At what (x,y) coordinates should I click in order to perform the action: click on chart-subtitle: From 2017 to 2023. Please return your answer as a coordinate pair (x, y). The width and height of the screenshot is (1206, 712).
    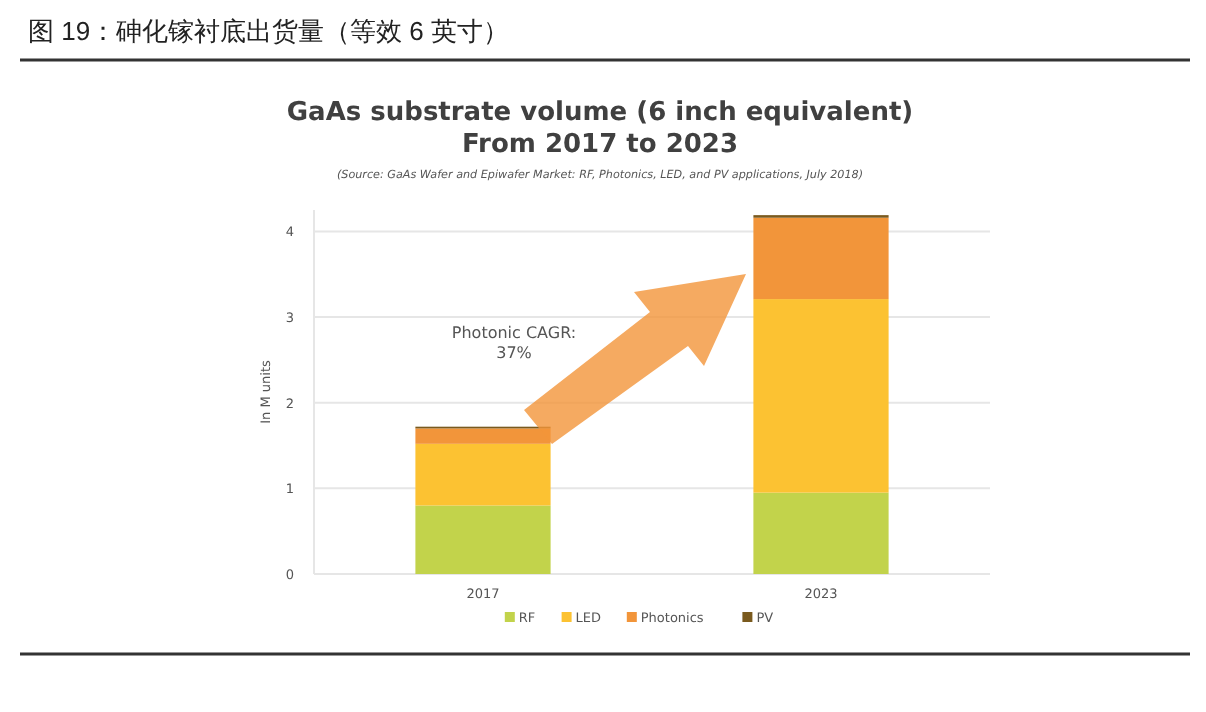
    Looking at the image, I should click on (600, 145).